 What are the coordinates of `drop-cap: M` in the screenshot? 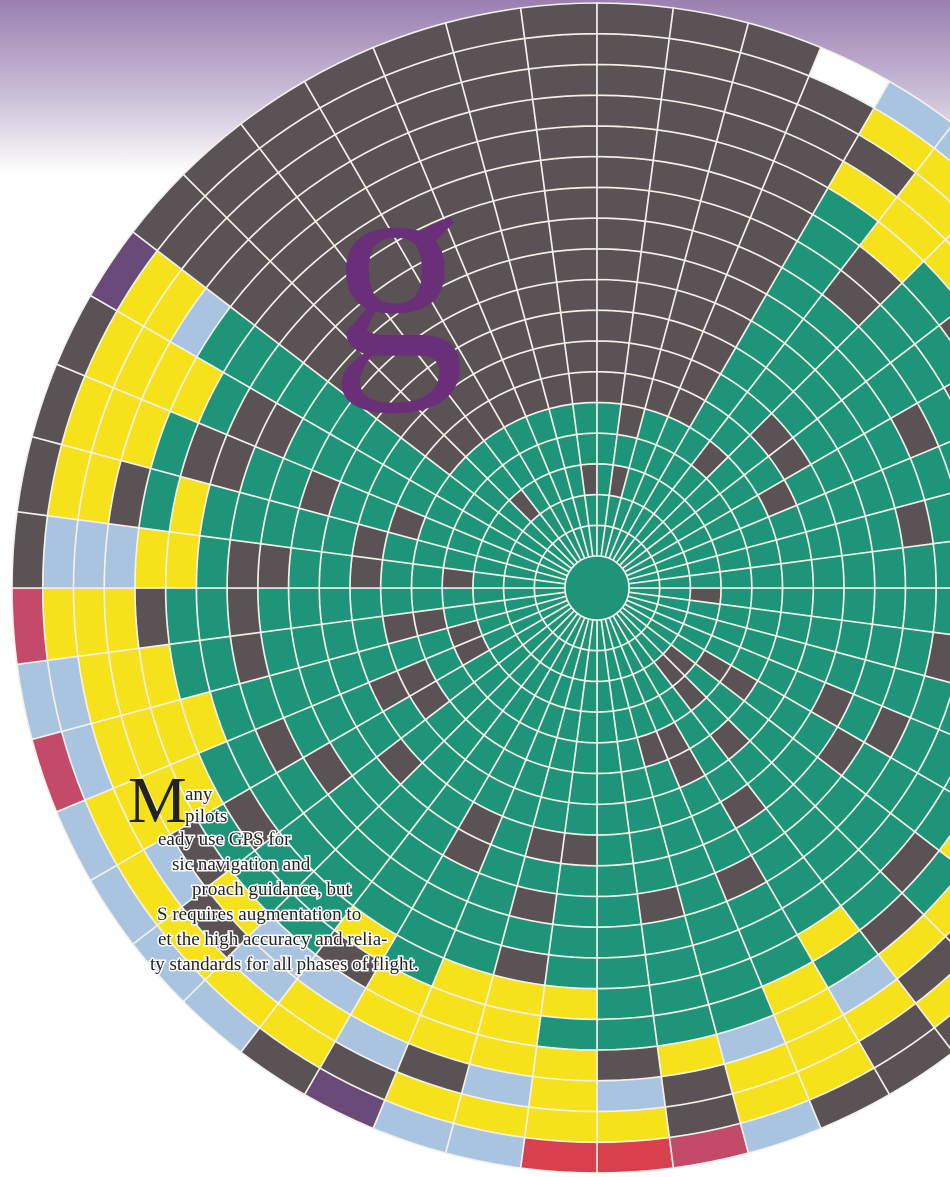 It's located at (157, 800).